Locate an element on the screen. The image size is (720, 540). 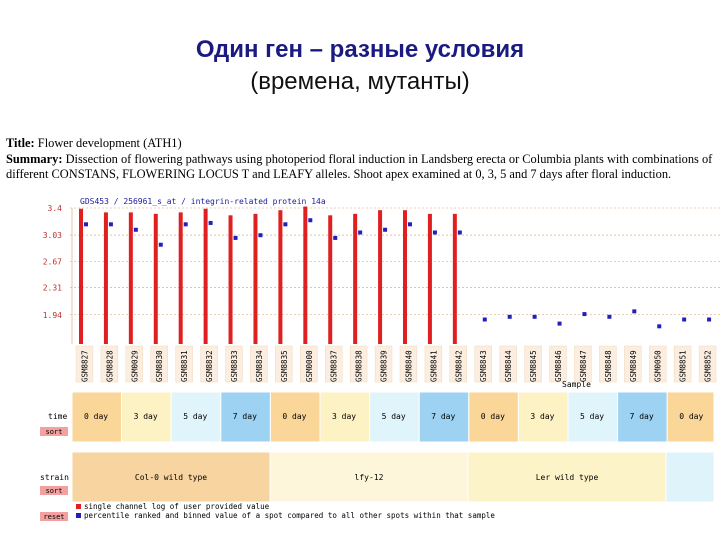
x-tick-label: GSM8849 is located at coordinates (633, 366).